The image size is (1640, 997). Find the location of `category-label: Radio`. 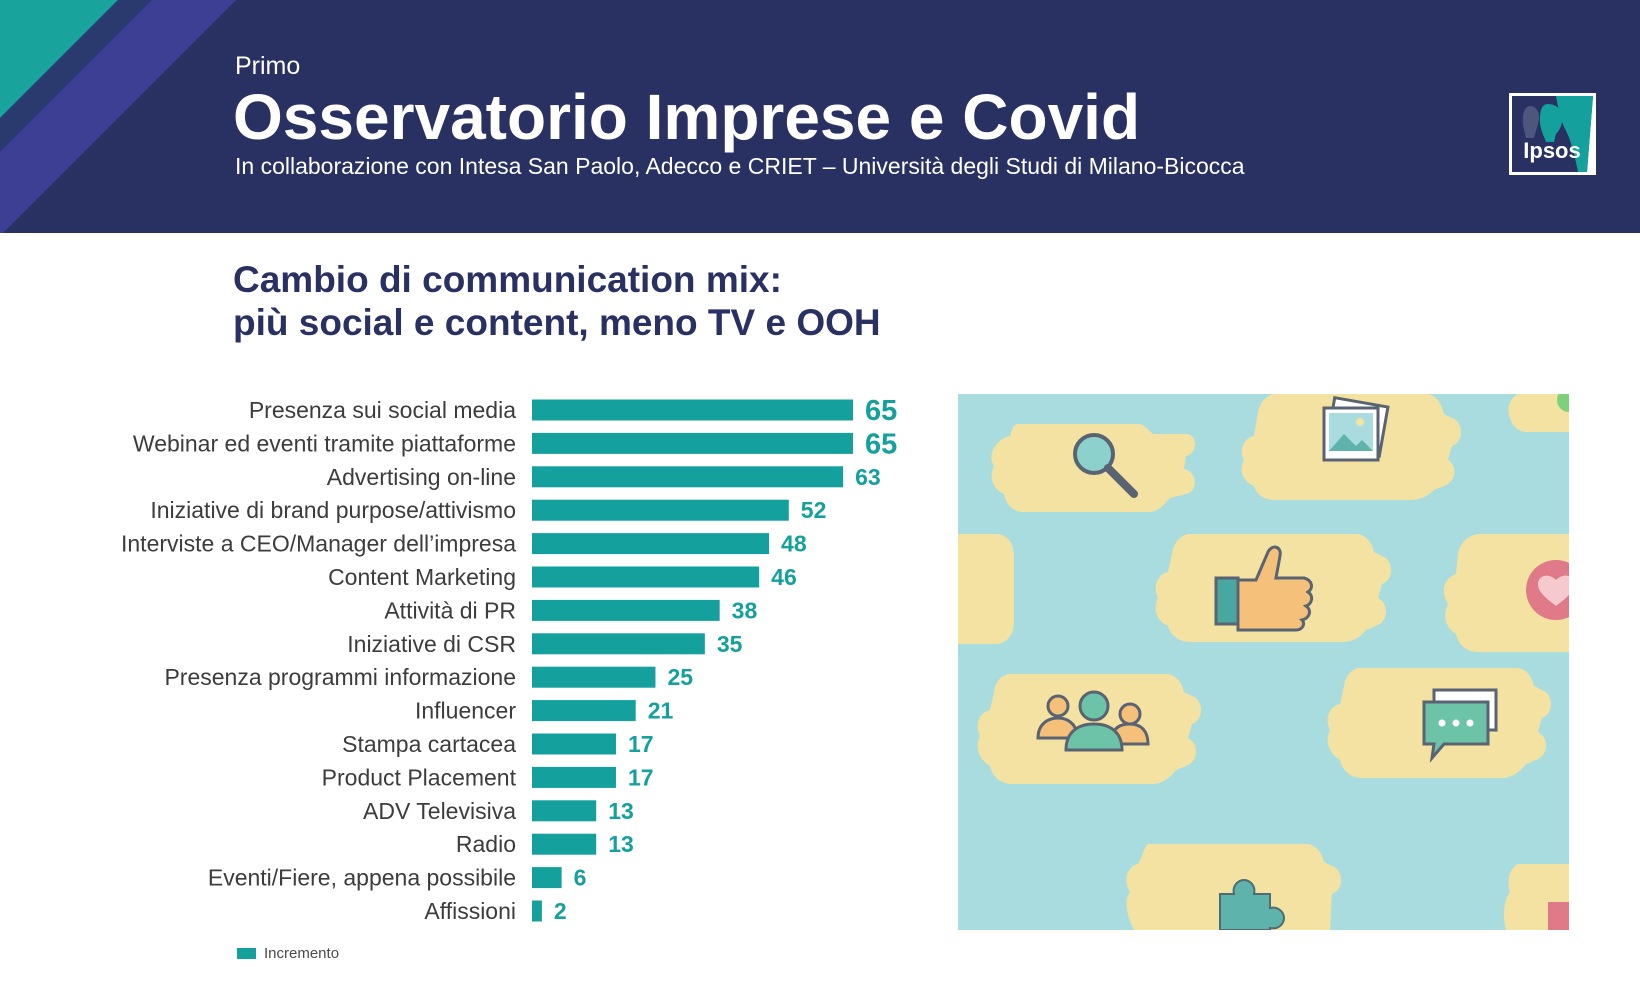

category-label: Radio is located at coordinates (486, 844).